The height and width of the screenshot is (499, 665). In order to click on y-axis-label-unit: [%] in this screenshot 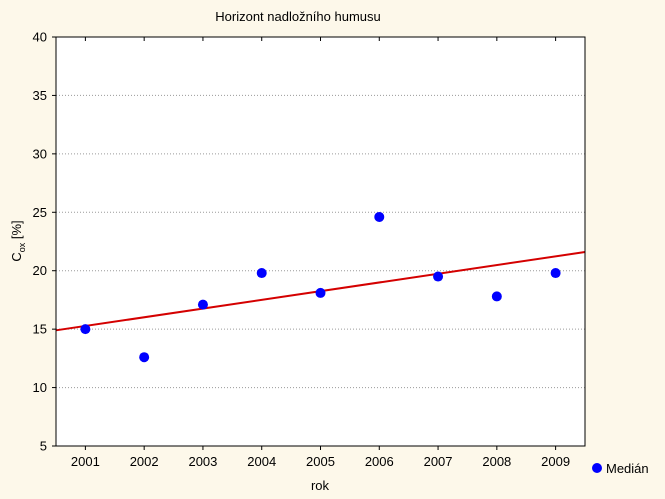, I will do `click(16, 231)`.